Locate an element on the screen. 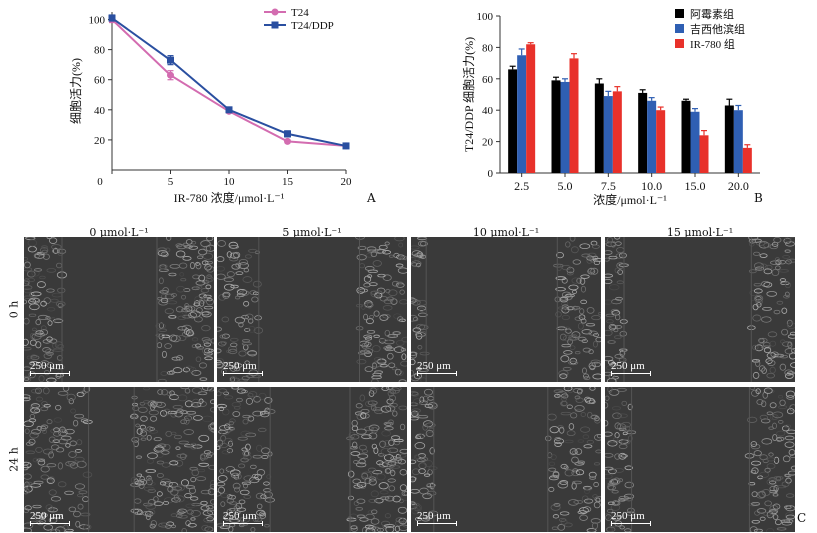 This screenshot has height=533, width=817. scale-bar-line is located at coordinates (437, 373).